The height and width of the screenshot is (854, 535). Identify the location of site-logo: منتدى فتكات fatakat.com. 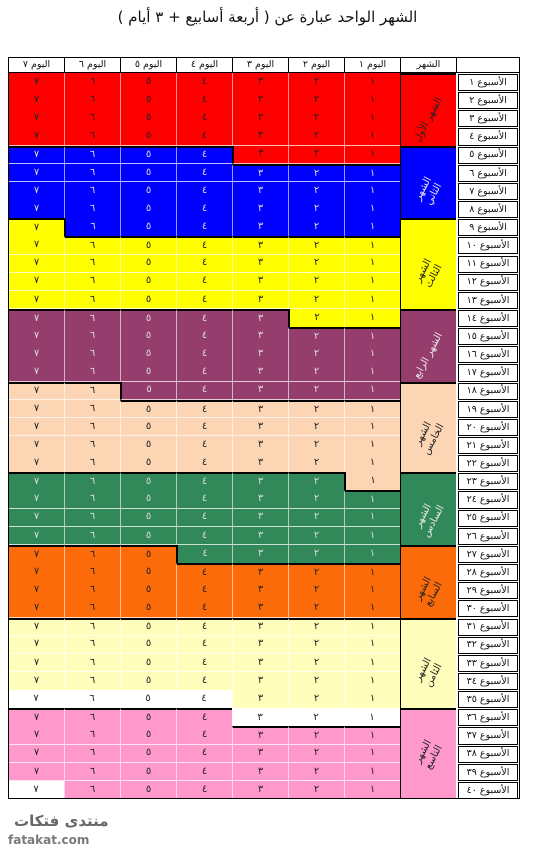
(66, 832).